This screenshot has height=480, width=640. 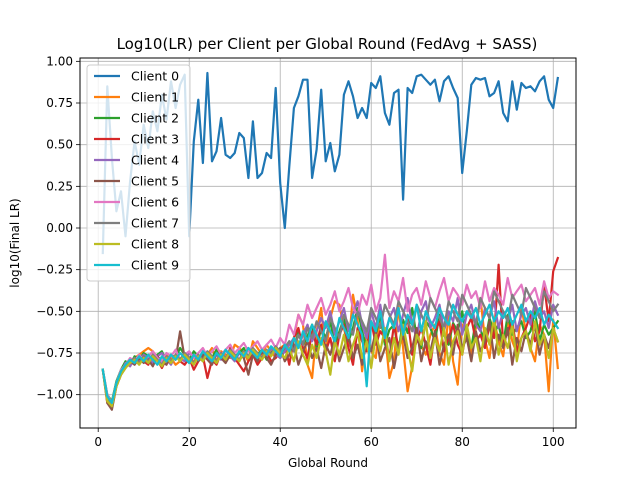 I want to click on legend-entry-label: Client 4, so click(x=155, y=160).